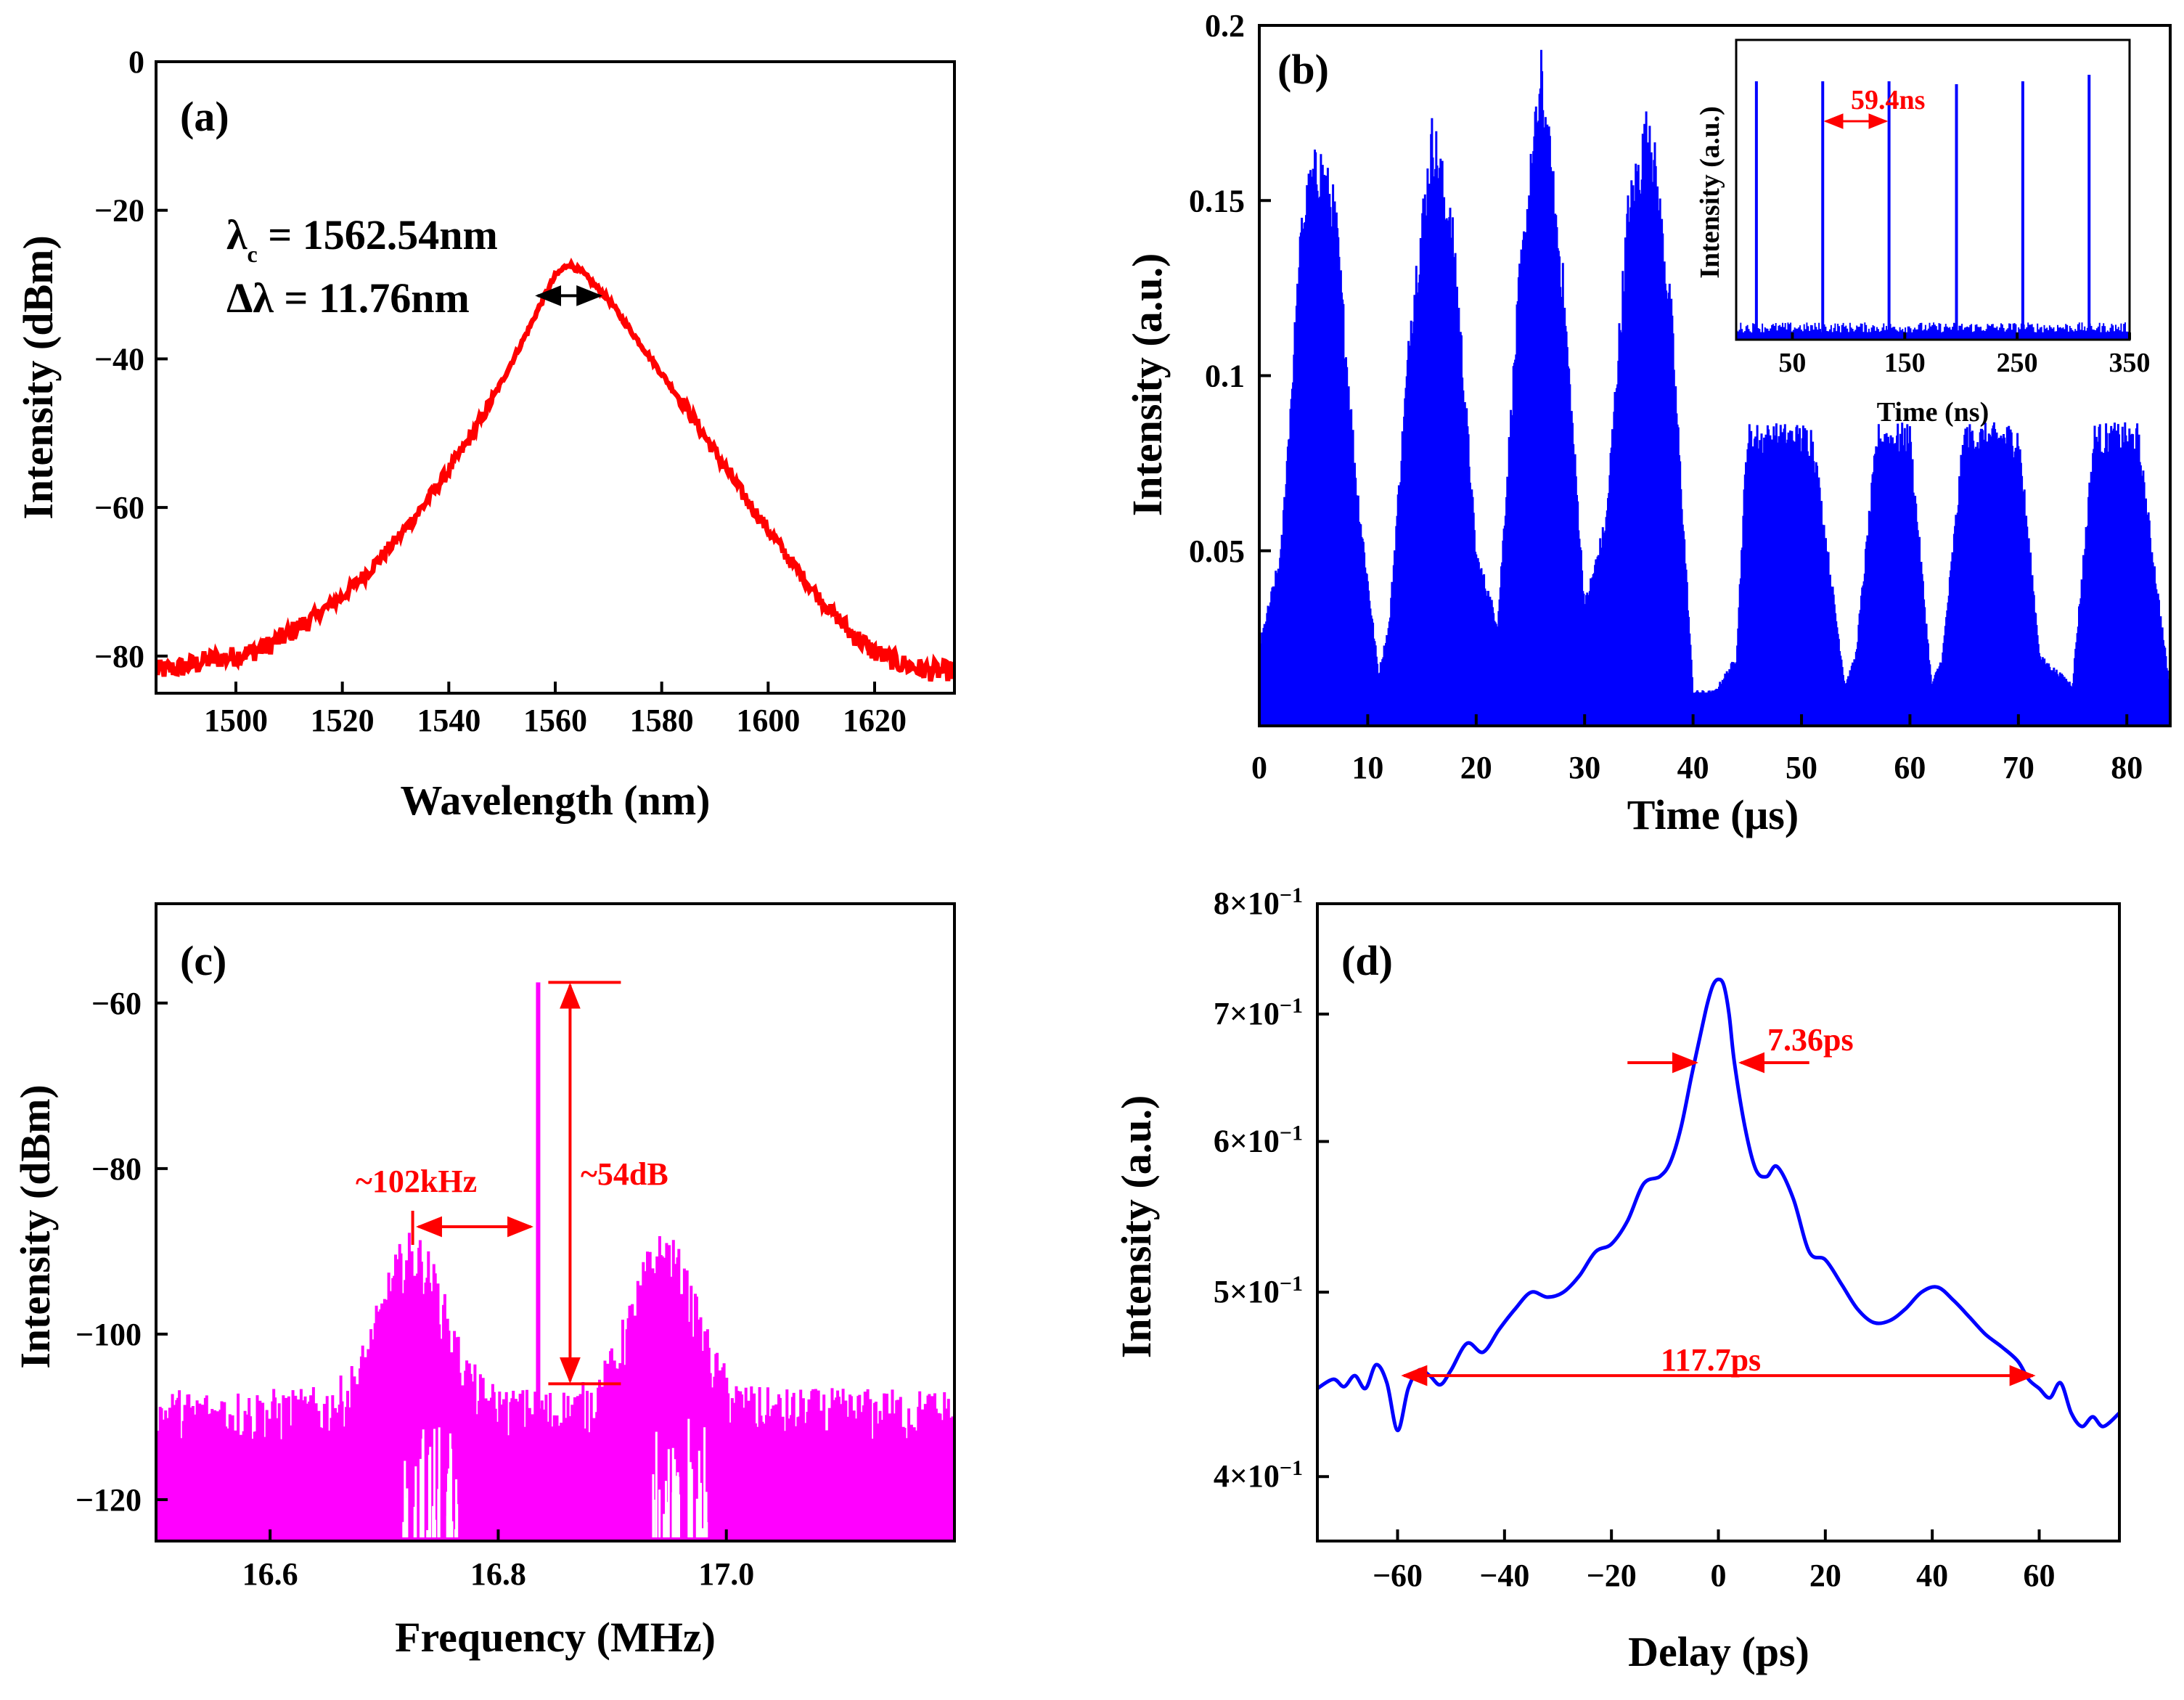 The image size is (2184, 1700). What do you see at coordinates (1792, 363) in the screenshot?
I see `b-inset-xtick-label: 50` at bounding box center [1792, 363].